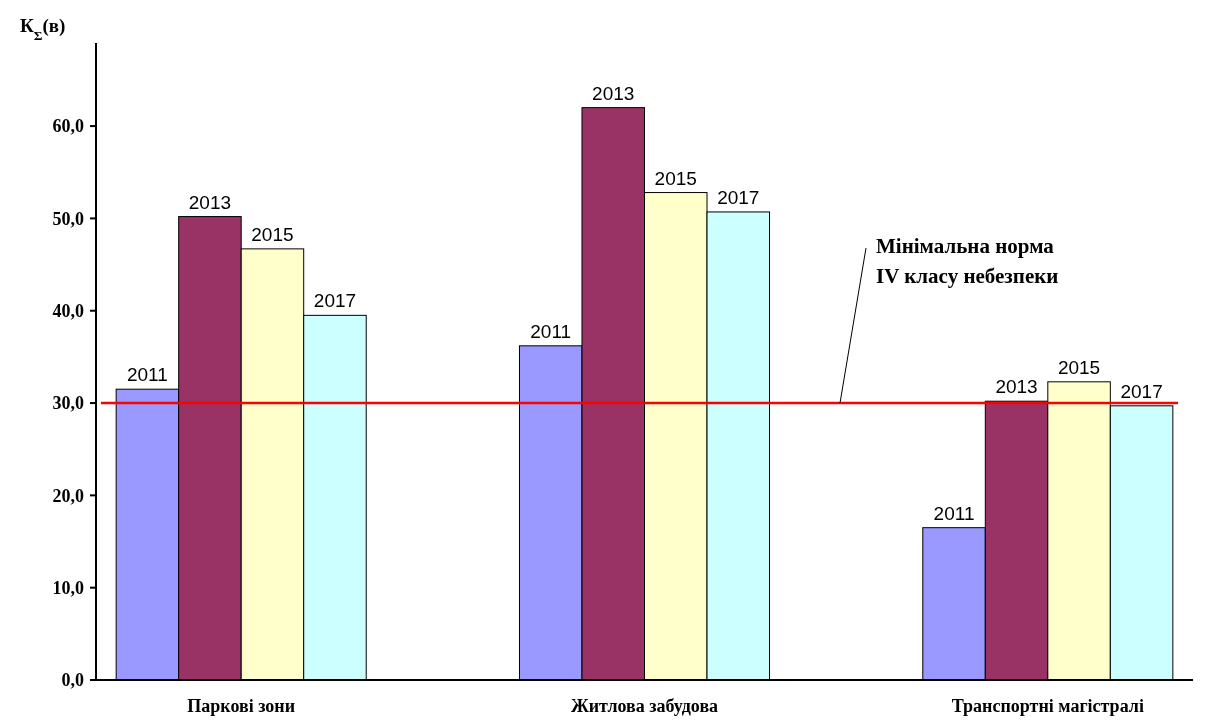 The height and width of the screenshot is (726, 1214). Describe the element at coordinates (68, 587) in the screenshot. I see `y-tick-label: 10,0` at that location.